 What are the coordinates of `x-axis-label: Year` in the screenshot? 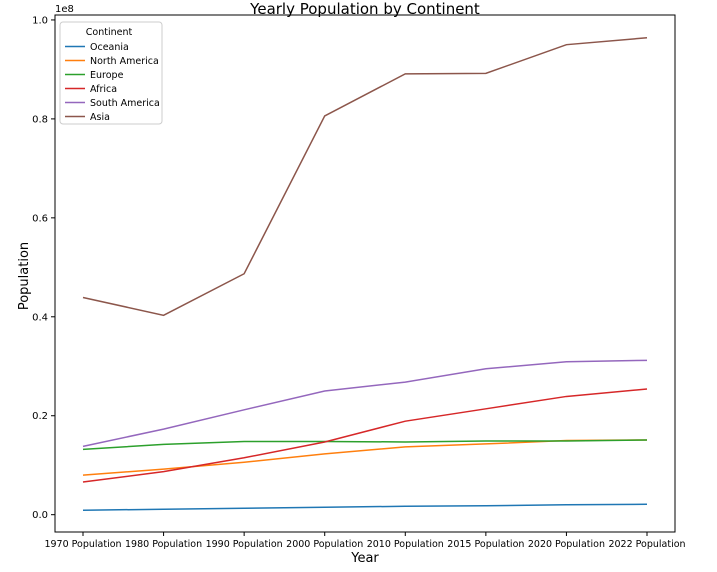 It's located at (364, 558).